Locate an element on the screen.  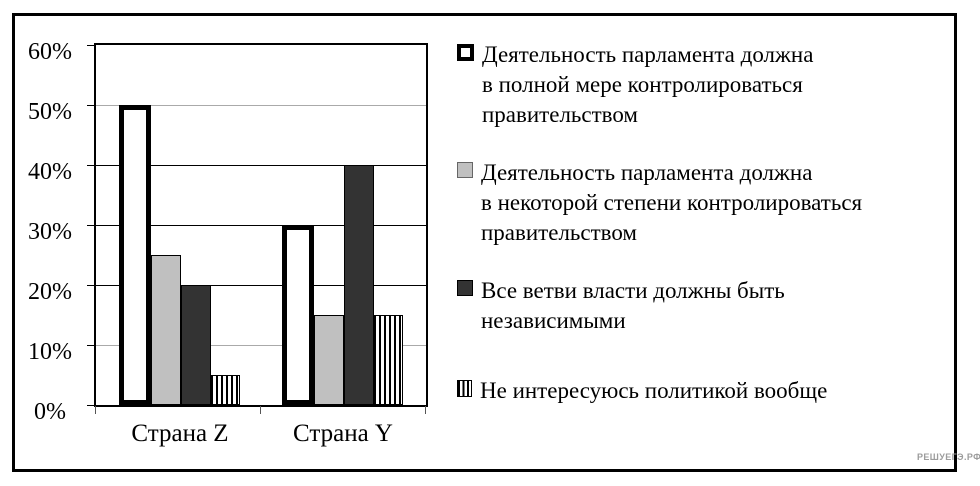
y-tick-label-0: 0% is located at coordinates (50, 412).